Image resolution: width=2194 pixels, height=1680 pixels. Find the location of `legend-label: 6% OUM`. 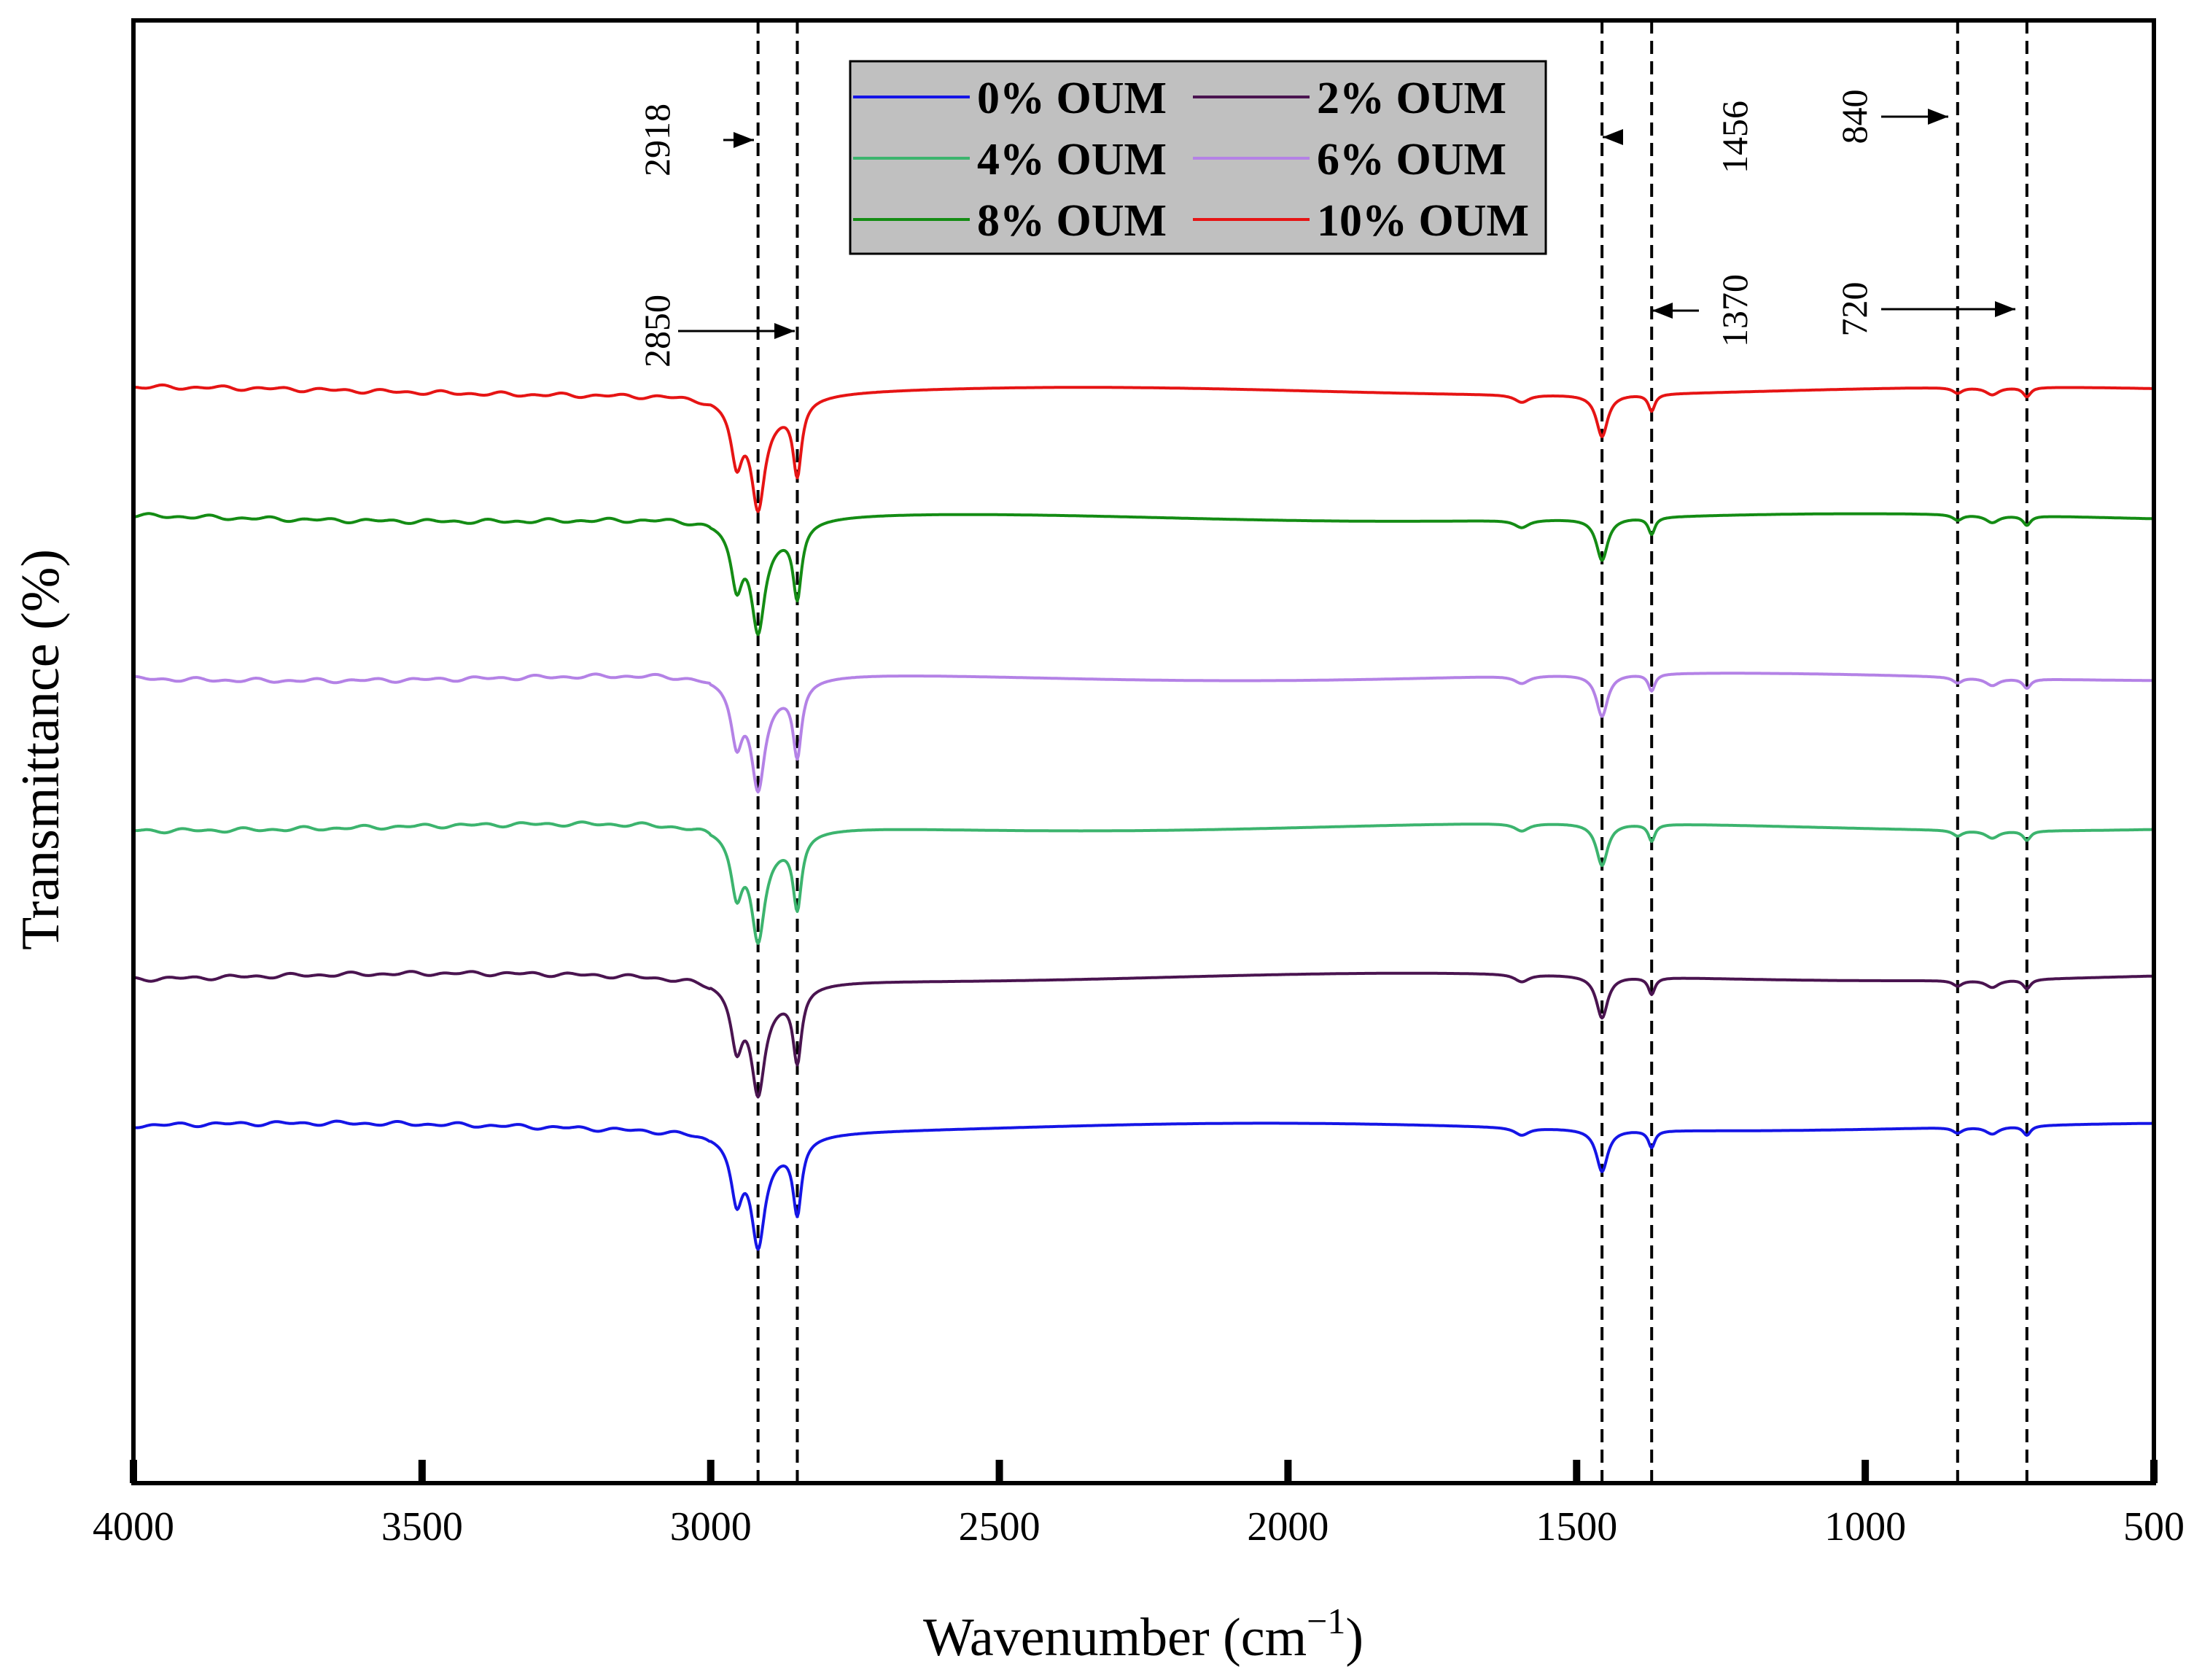

legend-label: 6% OUM is located at coordinates (1411, 159).